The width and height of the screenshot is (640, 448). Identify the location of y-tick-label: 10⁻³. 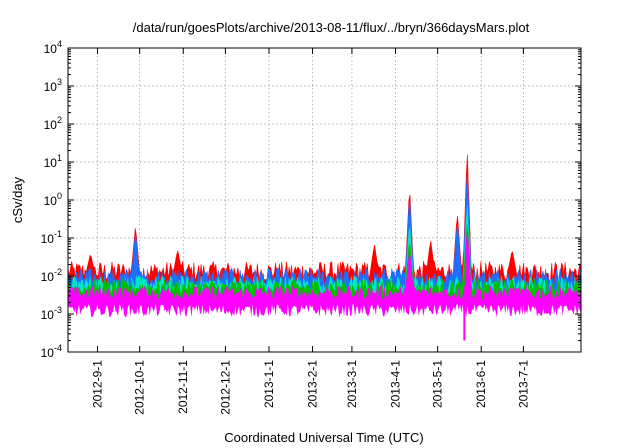
(51, 313).